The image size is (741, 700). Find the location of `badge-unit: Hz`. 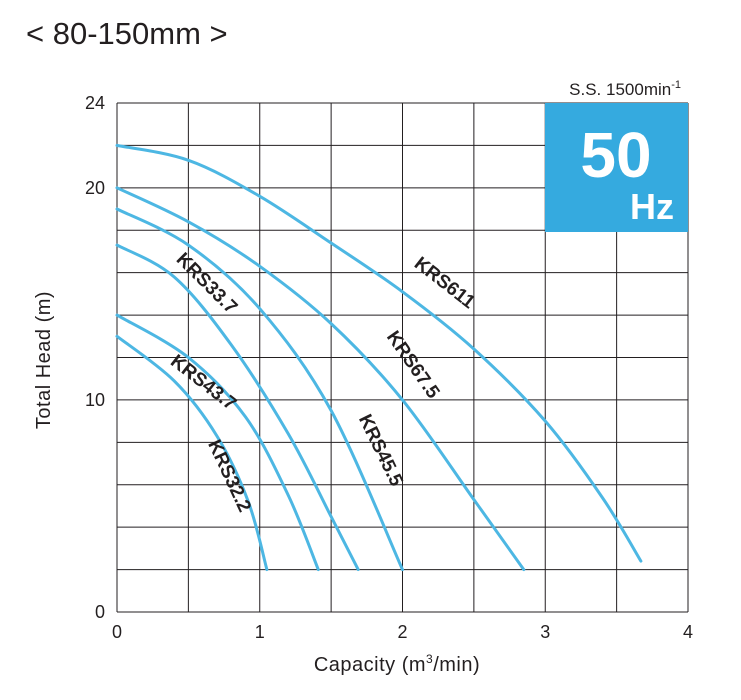

badge-unit: Hz is located at coordinates (652, 206).